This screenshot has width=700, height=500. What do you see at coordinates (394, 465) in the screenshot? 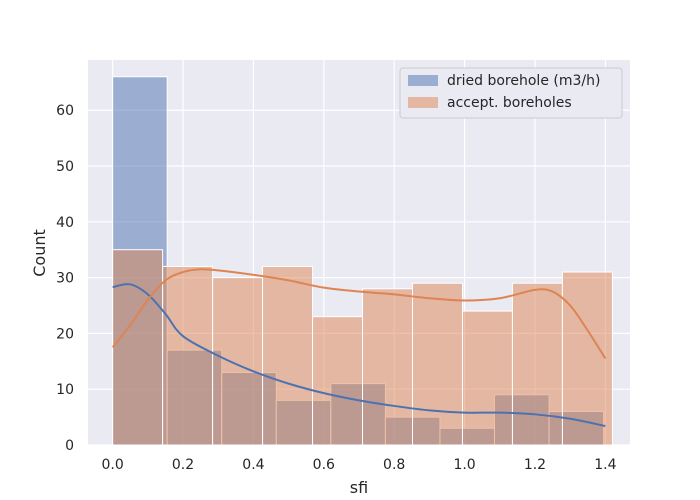
I see `x-tick-label: 0.8` at bounding box center [394, 465].